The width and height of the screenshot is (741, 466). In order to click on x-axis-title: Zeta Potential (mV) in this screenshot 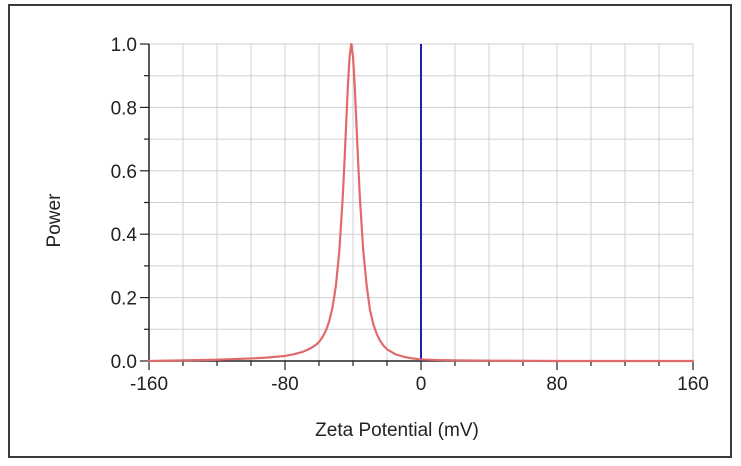, I will do `click(397, 430)`.